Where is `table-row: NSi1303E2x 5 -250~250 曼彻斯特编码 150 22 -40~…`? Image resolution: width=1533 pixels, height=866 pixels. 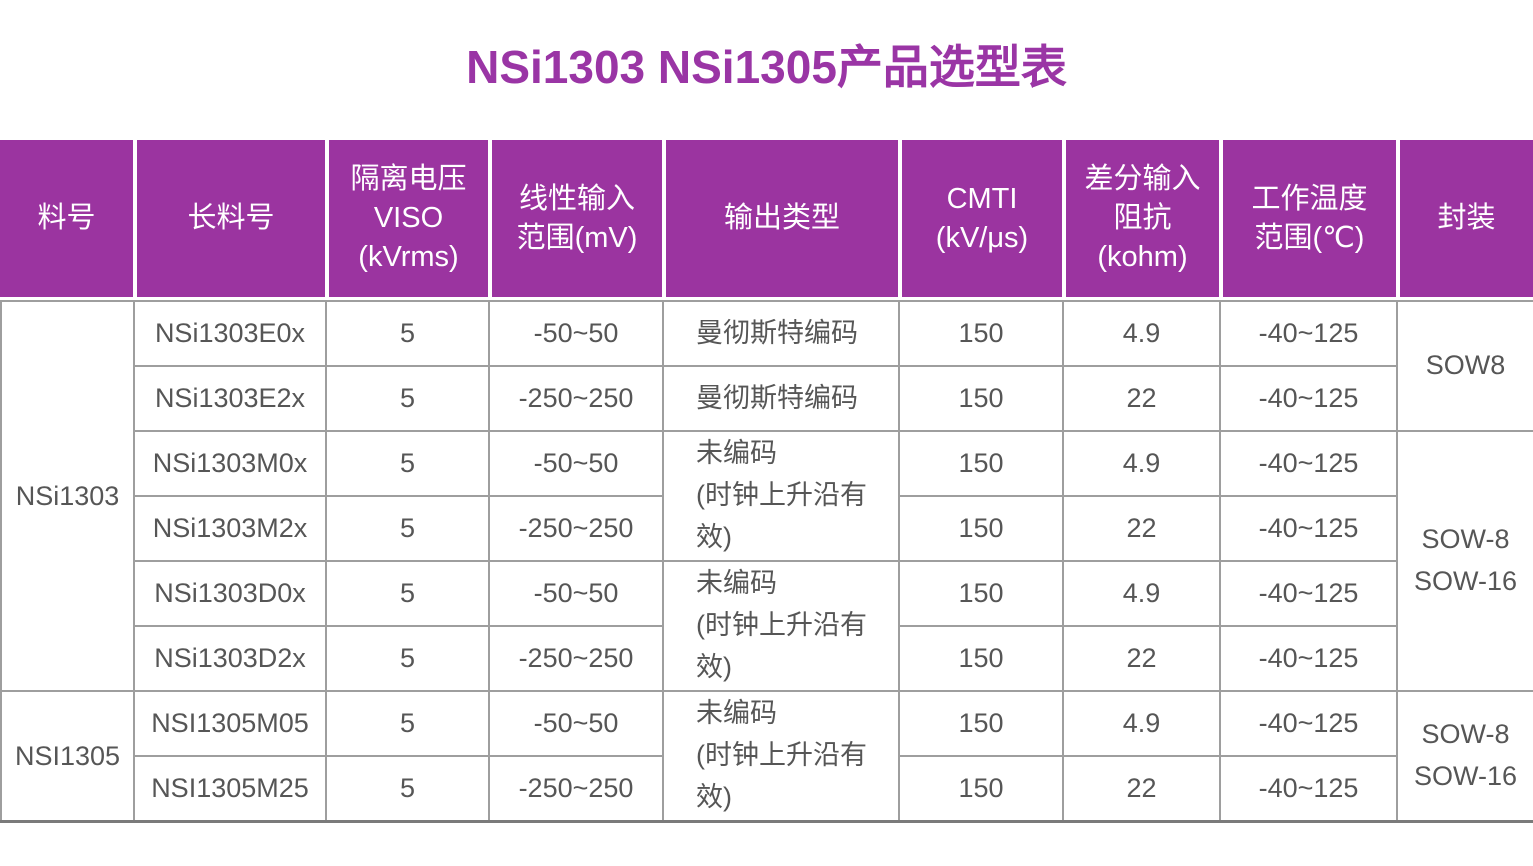 table-row: NSi1303E2x 5 -250~250 曼彻斯特编码 150 22 -40~… is located at coordinates (767, 398).